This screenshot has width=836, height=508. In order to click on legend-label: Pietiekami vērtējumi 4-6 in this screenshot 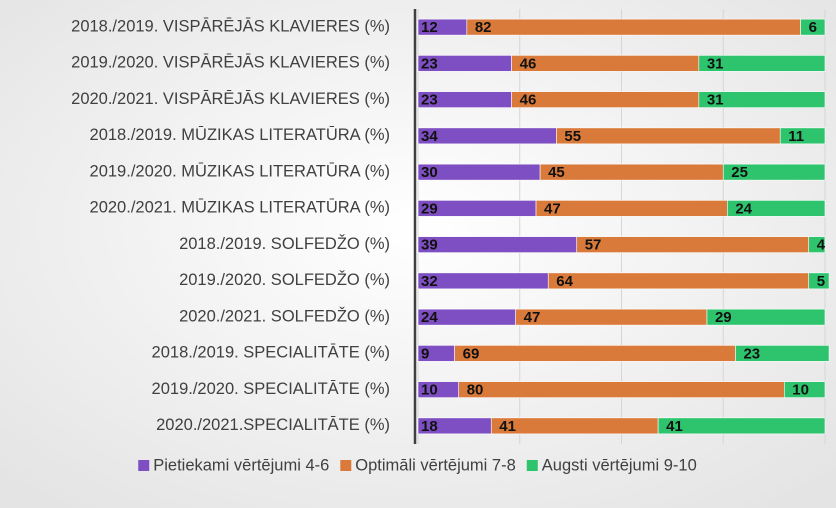, I will do `click(241, 465)`.